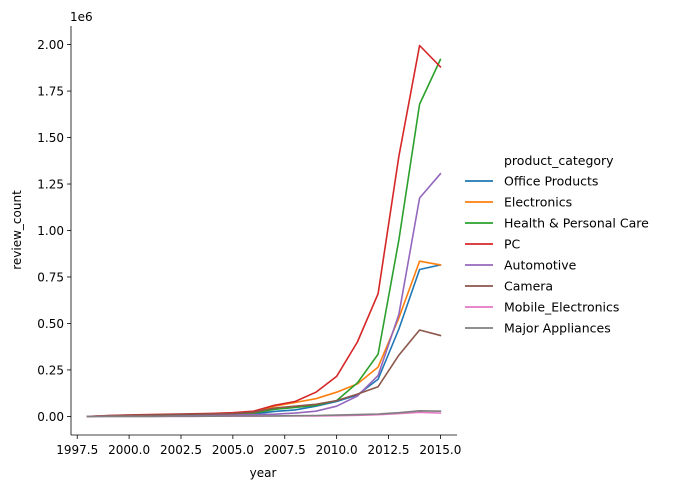 This screenshot has width=677, height=489. I want to click on legend-label: Office Products, so click(551, 181).